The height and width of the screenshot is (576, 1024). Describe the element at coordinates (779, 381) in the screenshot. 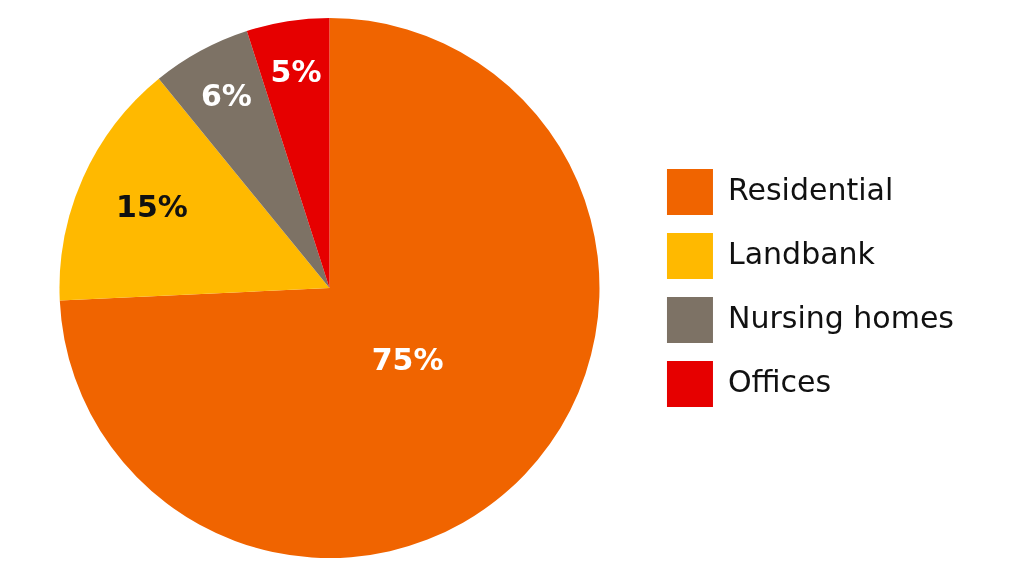

I see `legend-label: Offices` at that location.